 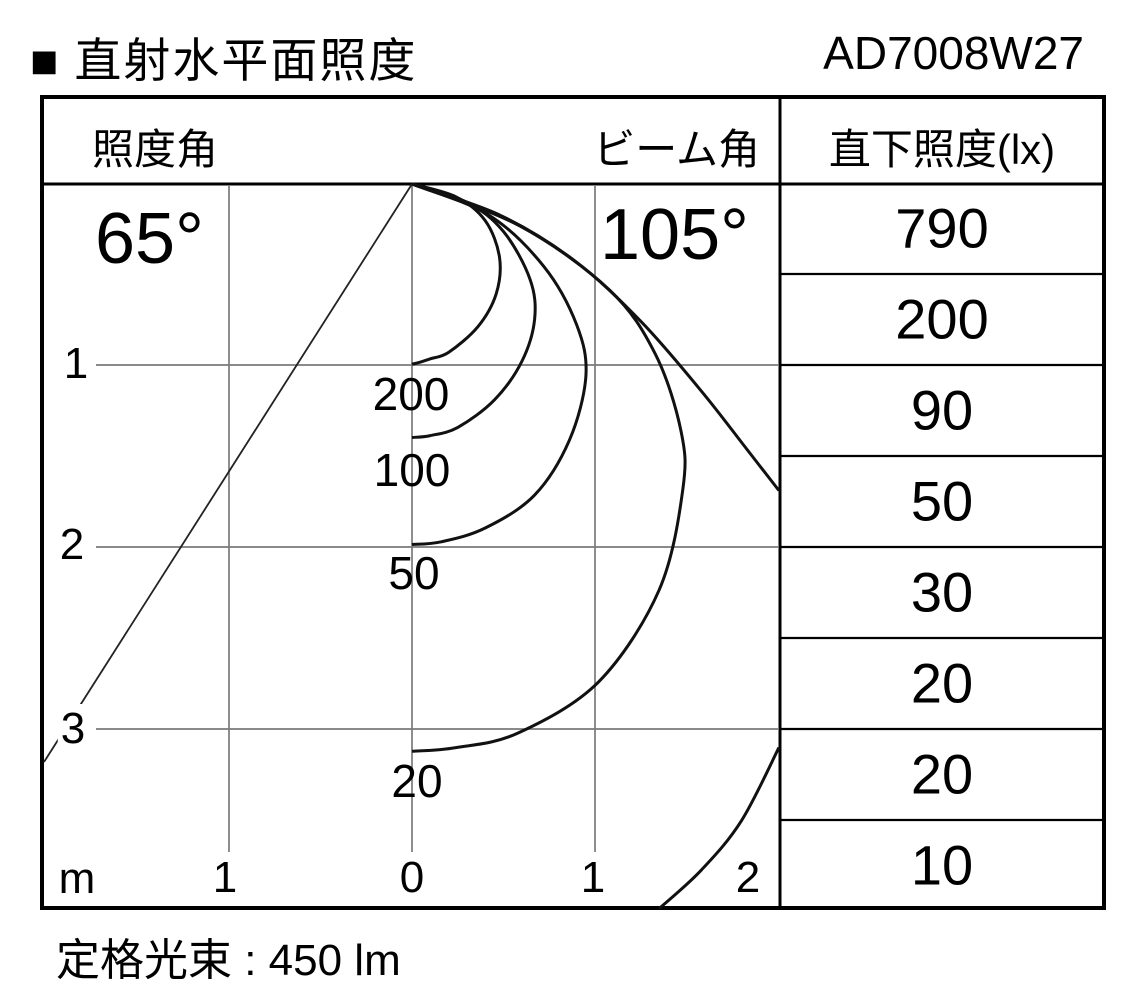 What do you see at coordinates (942, 865) in the screenshot?
I see `direct-value-row: 10` at bounding box center [942, 865].